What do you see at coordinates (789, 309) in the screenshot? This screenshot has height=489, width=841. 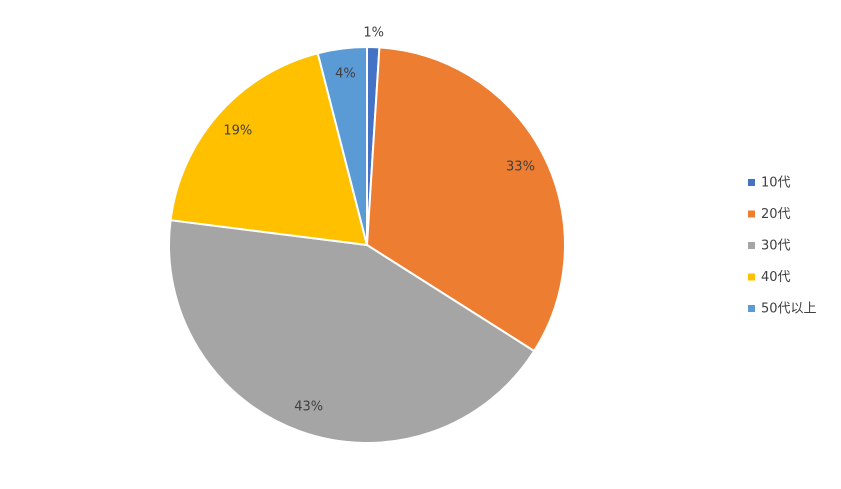 I see `legend-label: 50代以上` at bounding box center [789, 309].